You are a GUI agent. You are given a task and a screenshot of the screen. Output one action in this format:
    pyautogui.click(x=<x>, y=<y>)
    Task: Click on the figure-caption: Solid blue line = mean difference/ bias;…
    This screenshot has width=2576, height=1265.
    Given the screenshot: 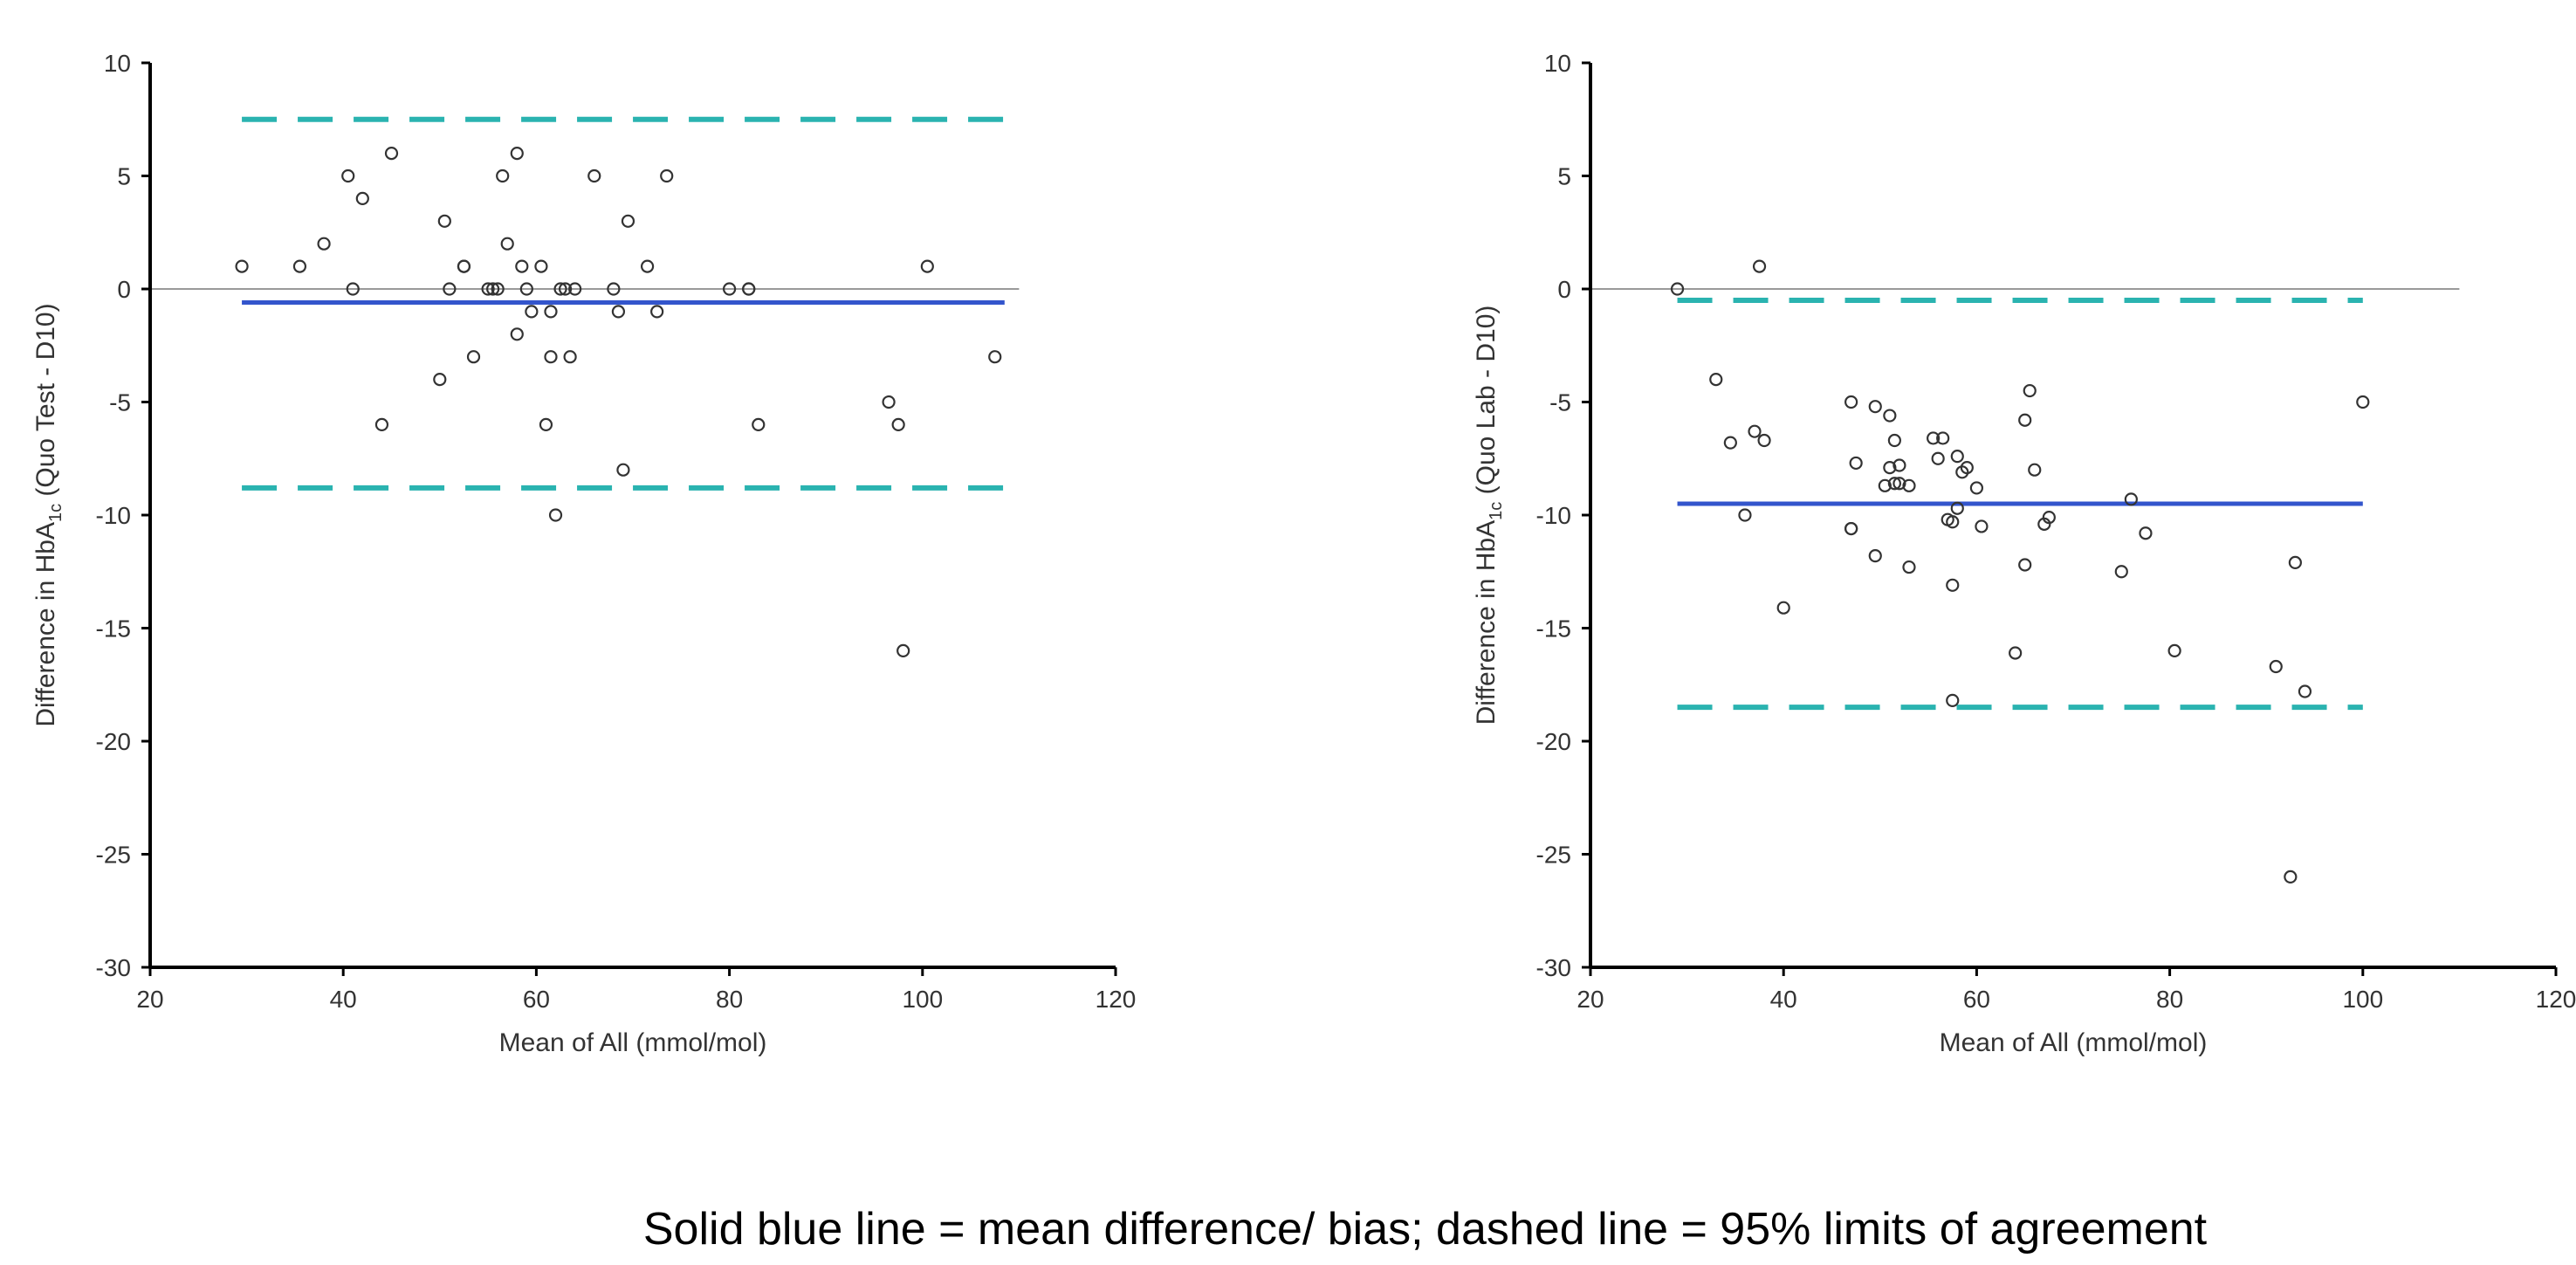 What is the action you would take?
    pyautogui.click(x=1425, y=1230)
    